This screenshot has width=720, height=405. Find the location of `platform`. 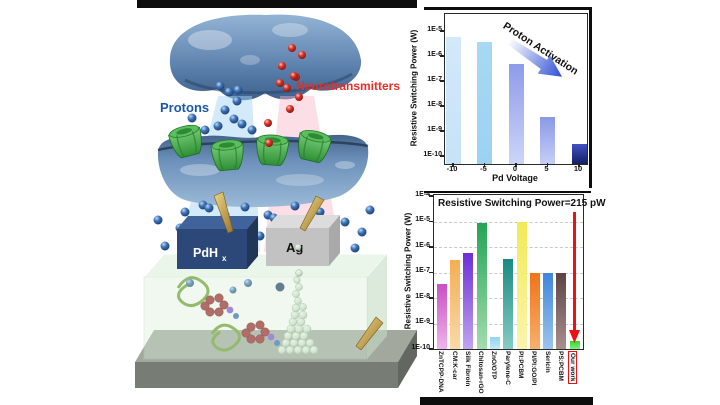

platform is located at coordinates (276, 359).